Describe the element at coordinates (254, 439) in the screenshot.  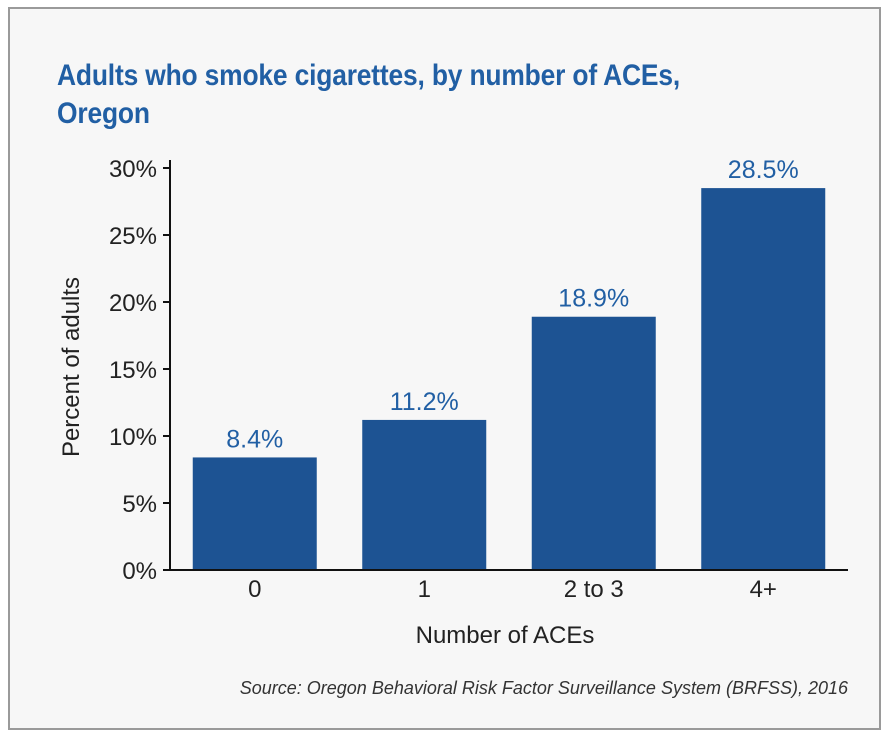
I see `bar-value-label: 8.4%` at that location.